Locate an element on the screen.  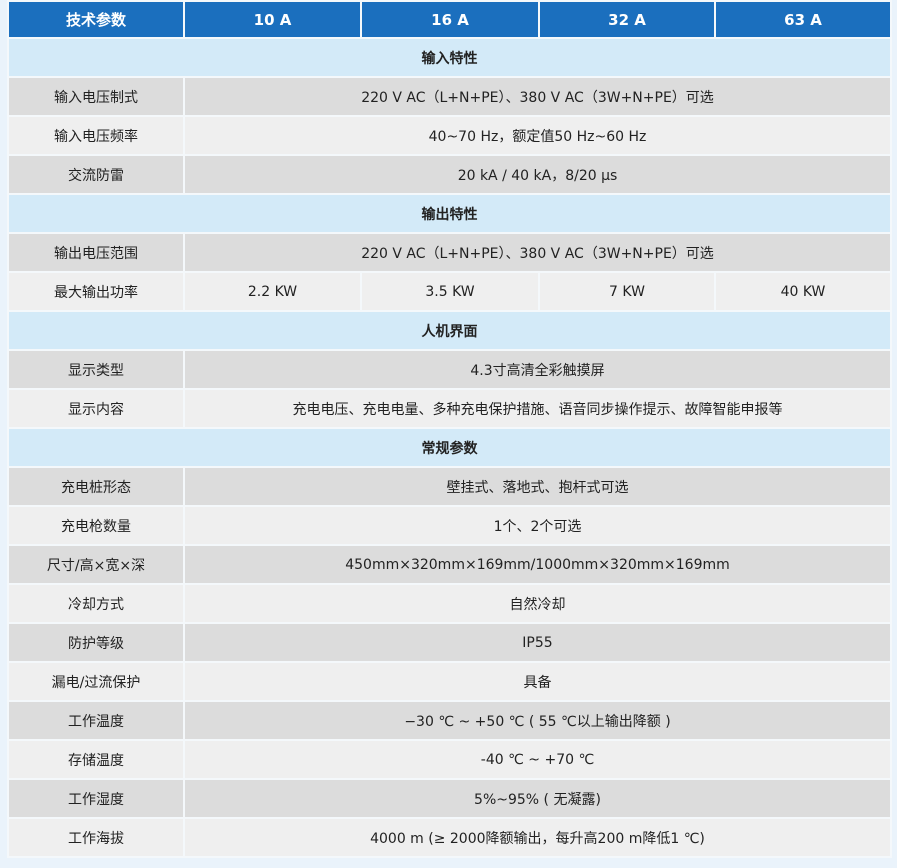
table-row: 最大输出功率 2.2 KW 3.5 KW 7 KW 40 KW is located at coordinates (449, 291).